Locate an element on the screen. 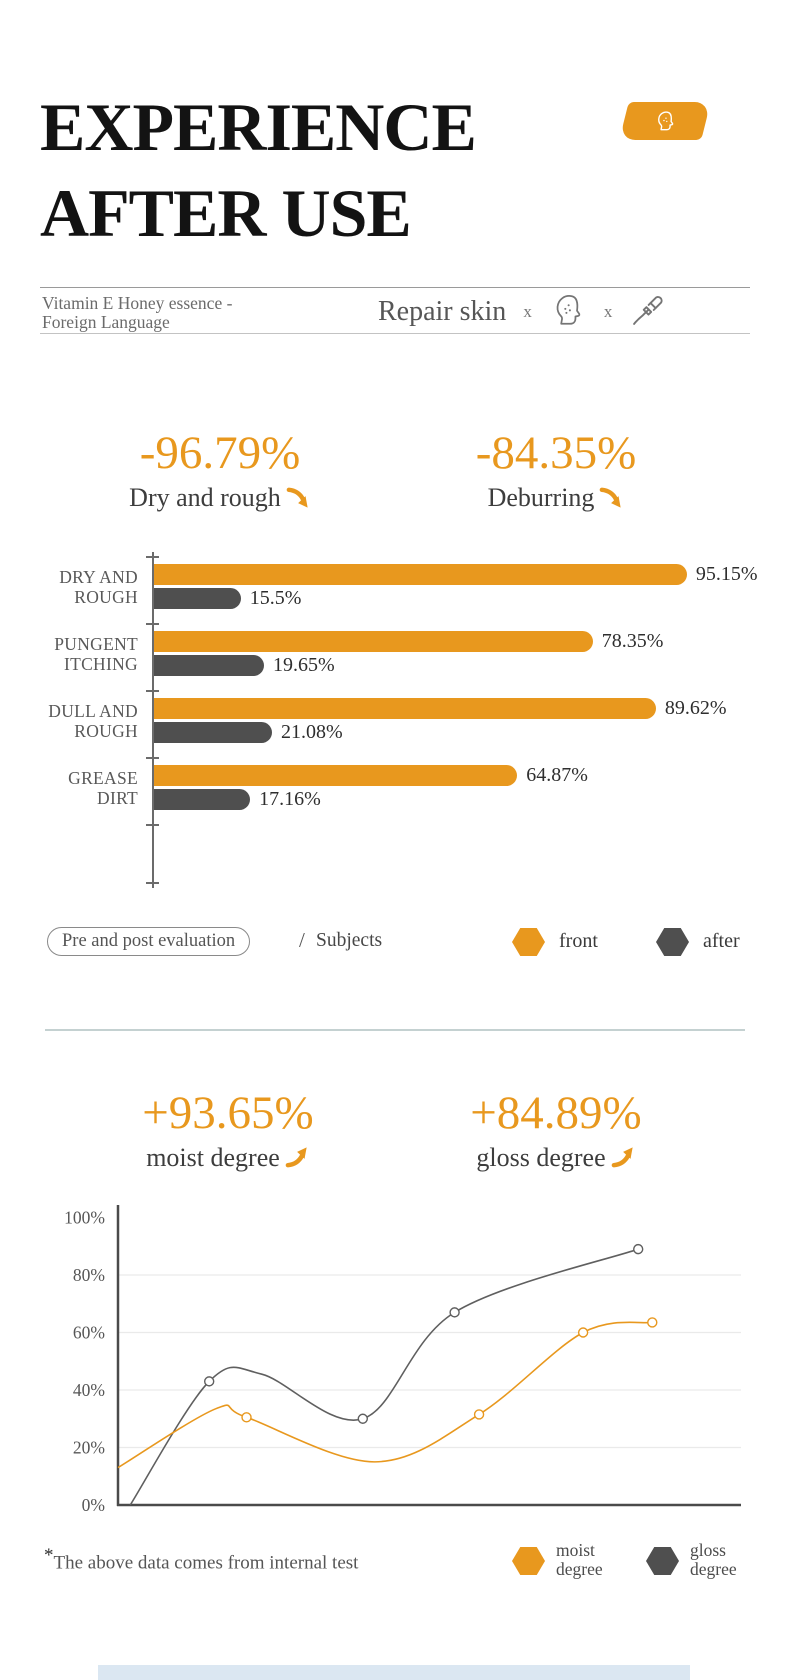 This screenshot has width=790, height=1680. footnote-text: The above data comes from internal test is located at coordinates (206, 1563).